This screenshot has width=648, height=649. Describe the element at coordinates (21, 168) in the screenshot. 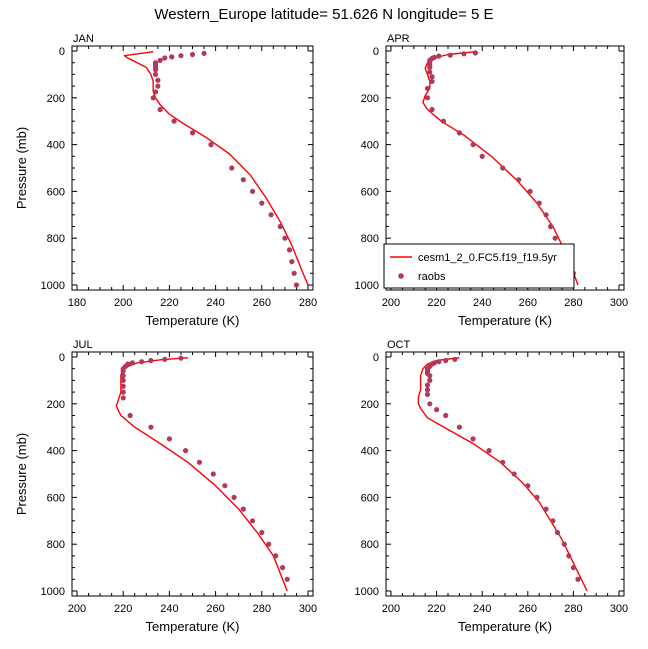

I see `y-axis-label: Pressure (mb)` at that location.